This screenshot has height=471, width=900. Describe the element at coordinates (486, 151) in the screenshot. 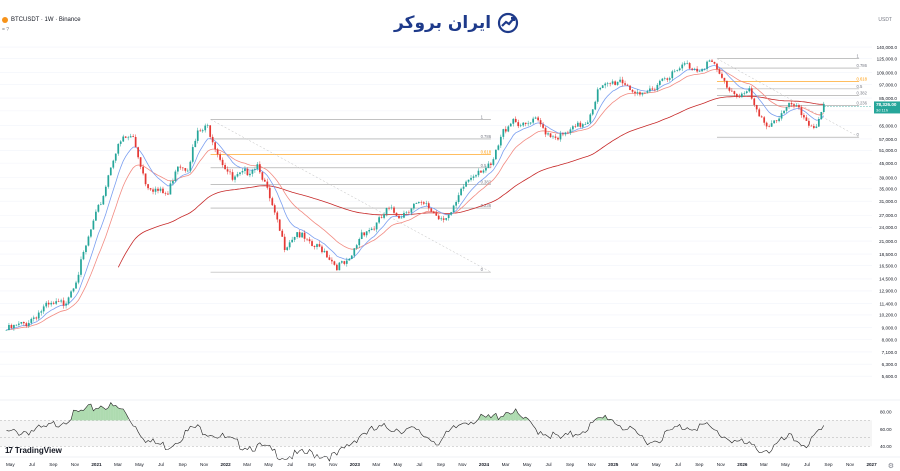

I see `fib-left-level-label: 0.618` at that location.